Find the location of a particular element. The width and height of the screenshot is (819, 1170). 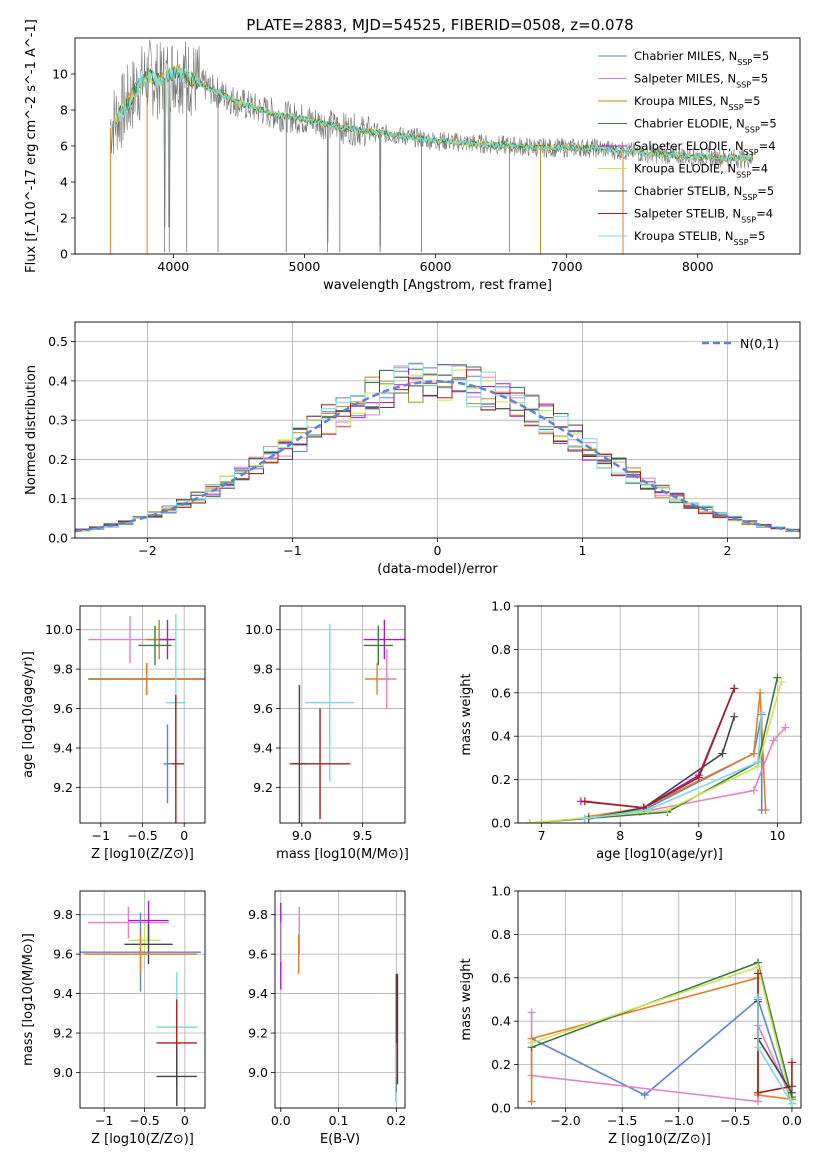

y-tick-label: 1.0 is located at coordinates (501, 891).